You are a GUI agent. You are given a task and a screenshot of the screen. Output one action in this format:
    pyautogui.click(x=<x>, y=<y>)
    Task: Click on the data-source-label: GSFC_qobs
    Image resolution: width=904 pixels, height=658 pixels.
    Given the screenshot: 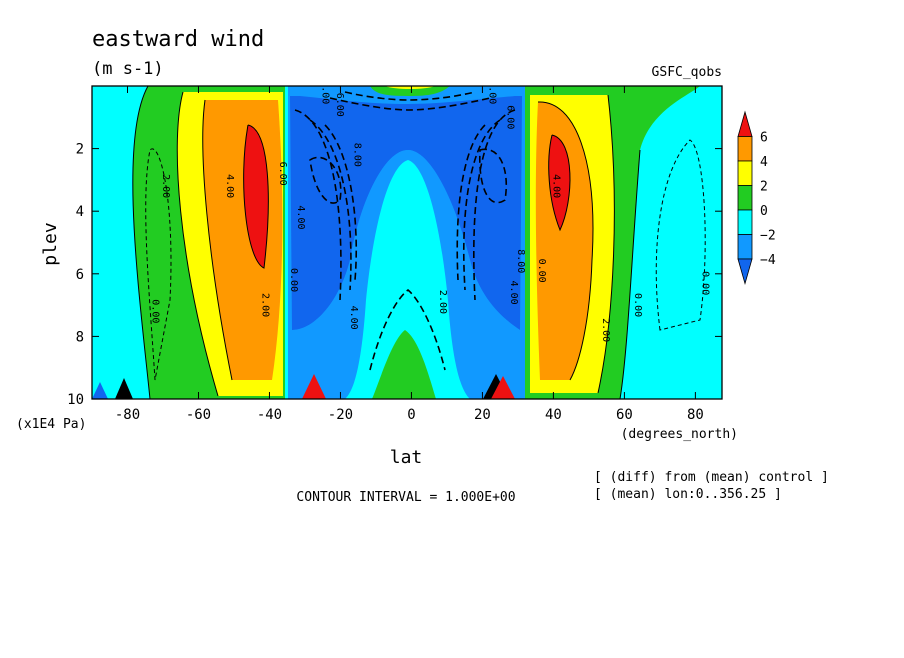 What is the action you would take?
    pyautogui.click(x=687, y=72)
    